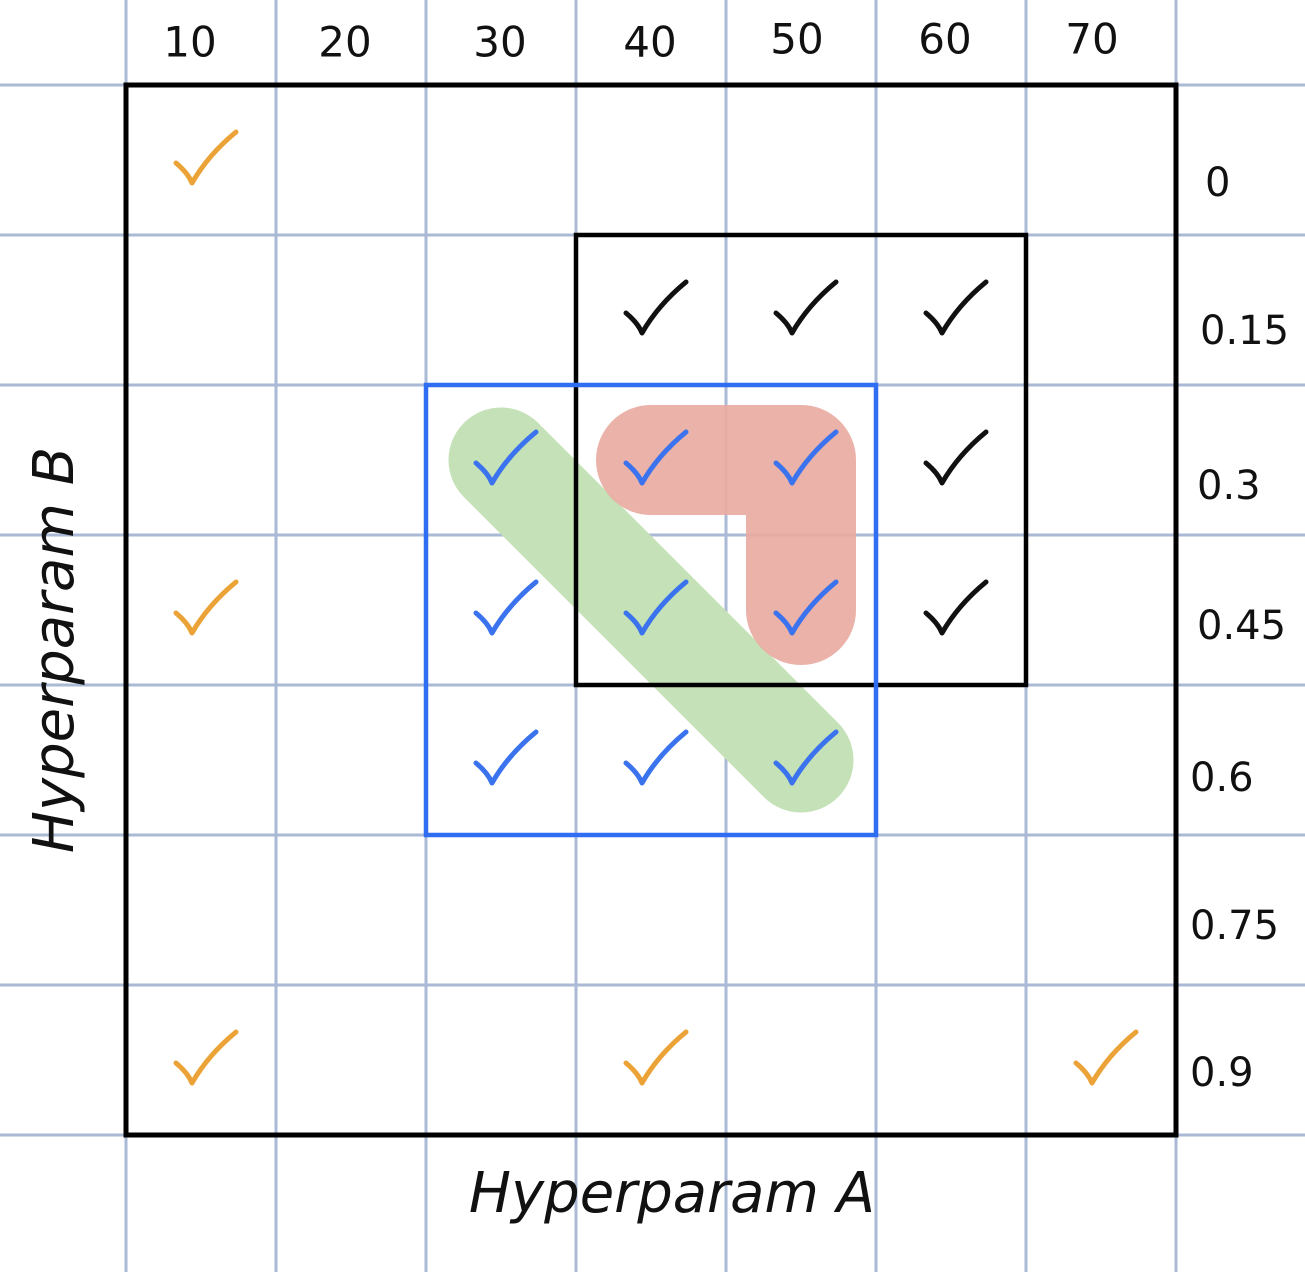 The image size is (1305, 1272). Describe the element at coordinates (1091, 39) in the screenshot. I see `column-label-70: 70` at that location.